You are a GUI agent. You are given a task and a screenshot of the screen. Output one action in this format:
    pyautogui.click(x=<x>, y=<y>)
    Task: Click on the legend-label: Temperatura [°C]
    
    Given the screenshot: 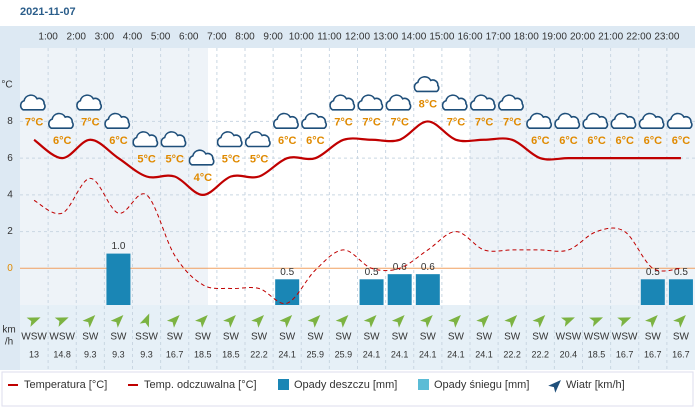 What is the action you would take?
    pyautogui.click(x=65, y=385)
    